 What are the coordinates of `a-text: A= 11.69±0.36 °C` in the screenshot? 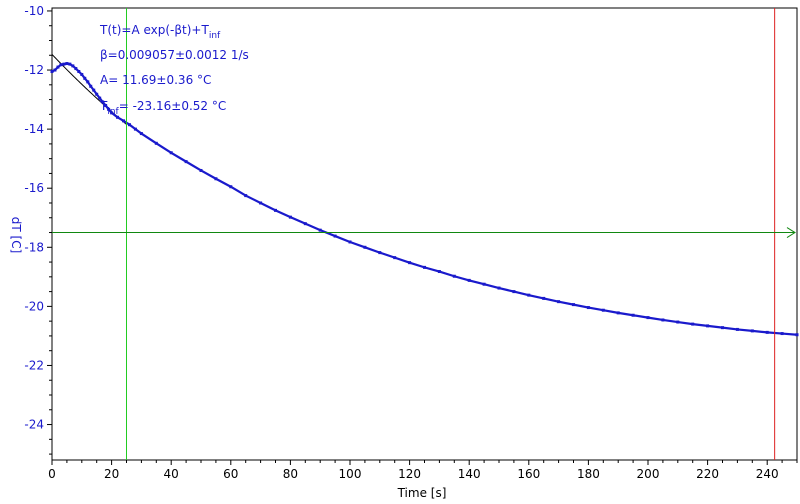 It's located at (155, 80).